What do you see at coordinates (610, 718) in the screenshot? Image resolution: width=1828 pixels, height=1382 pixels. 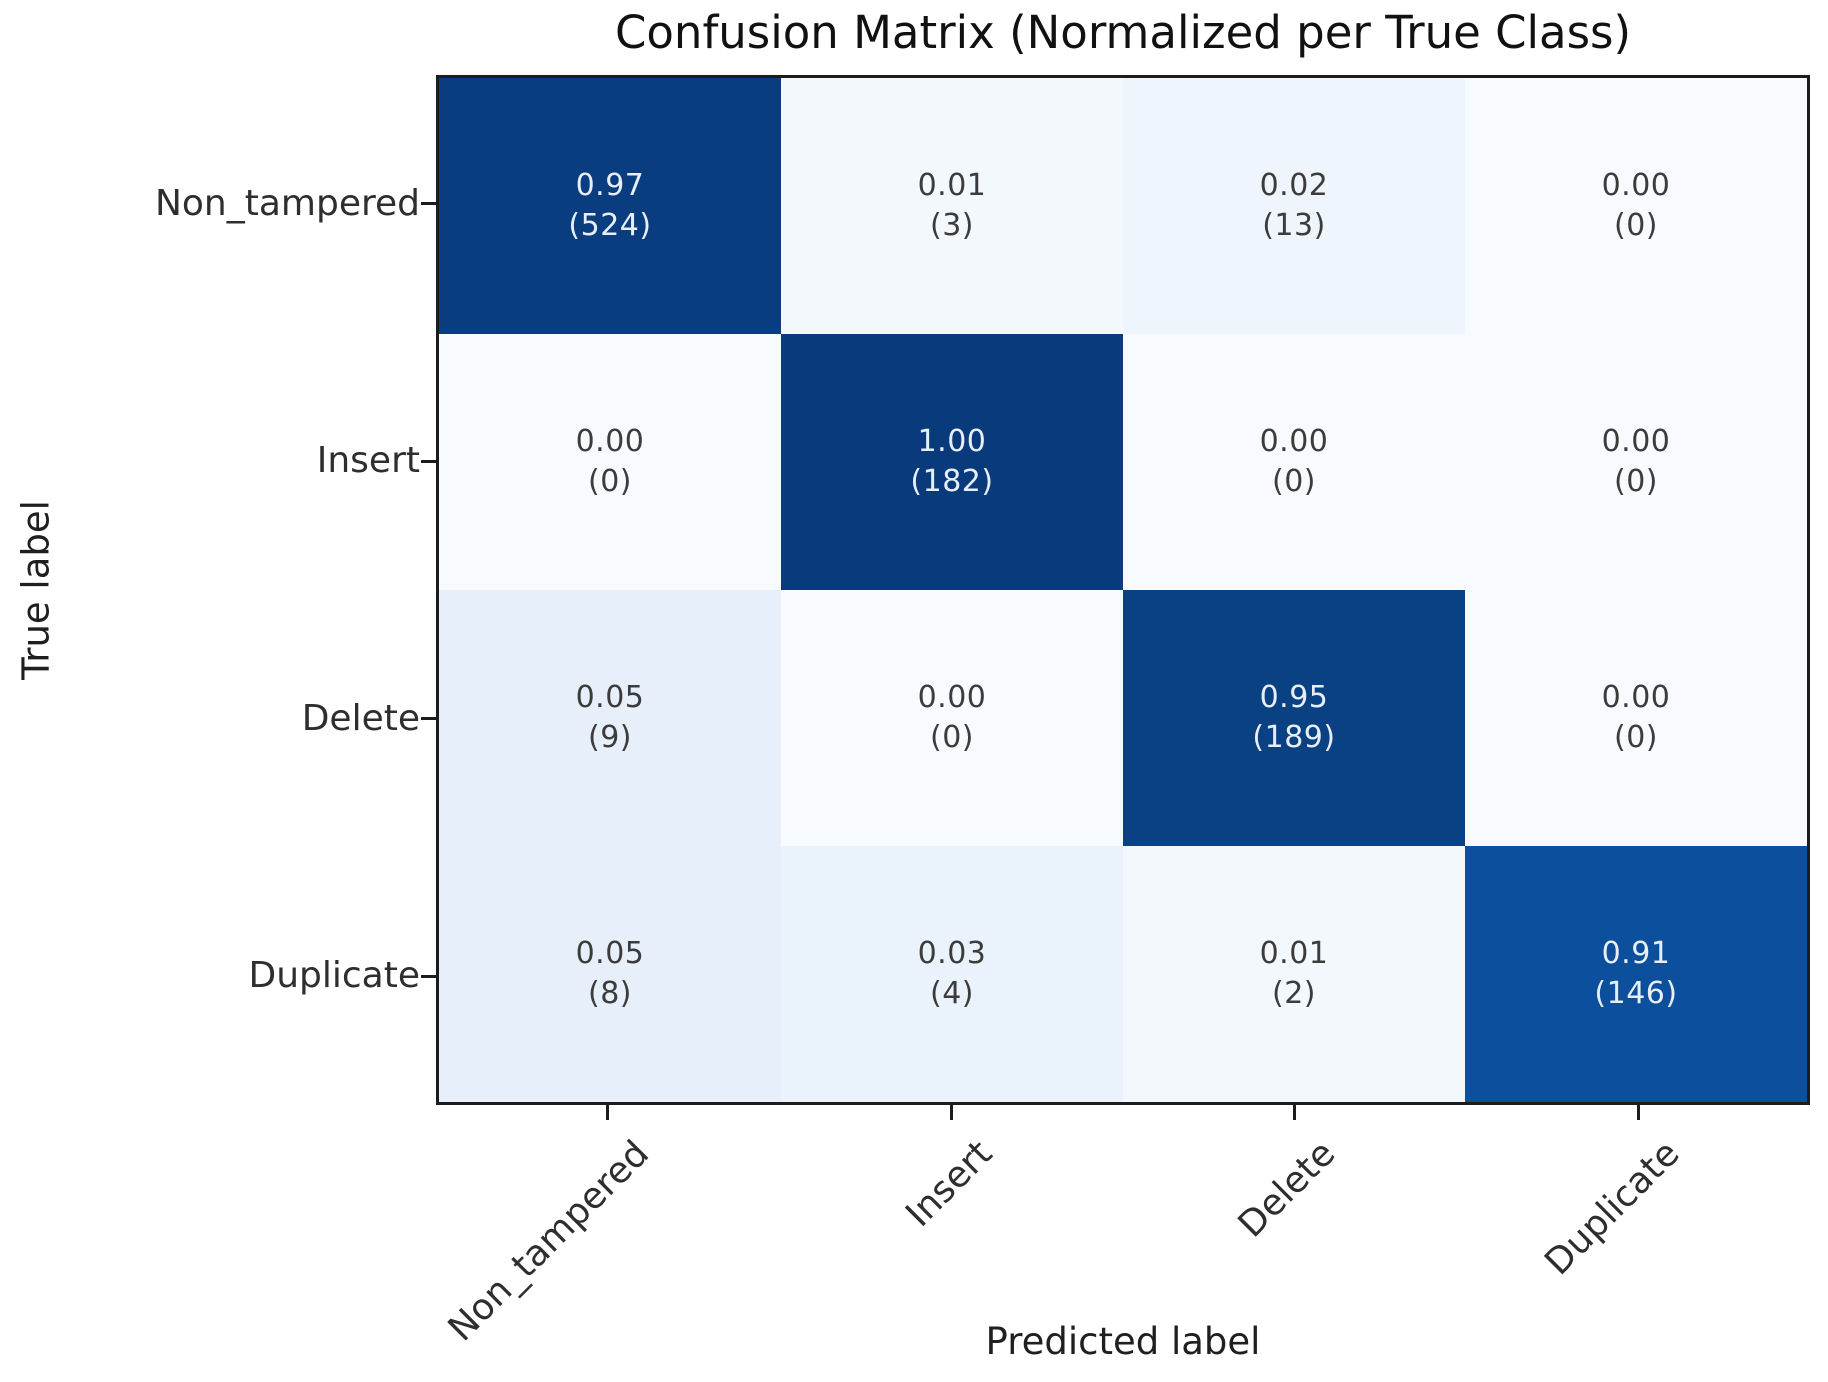 I see `matrix-cell-Delete-Non_tampered: 0.05 (9)` at bounding box center [610, 718].